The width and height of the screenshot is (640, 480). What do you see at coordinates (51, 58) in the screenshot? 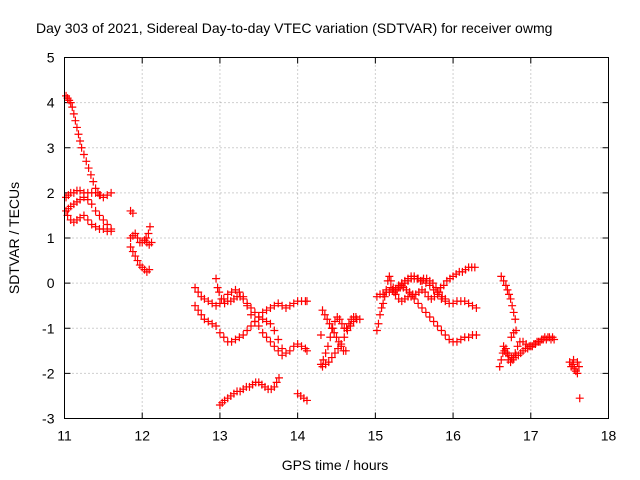
I see `y-tick-label: 5` at bounding box center [51, 58].